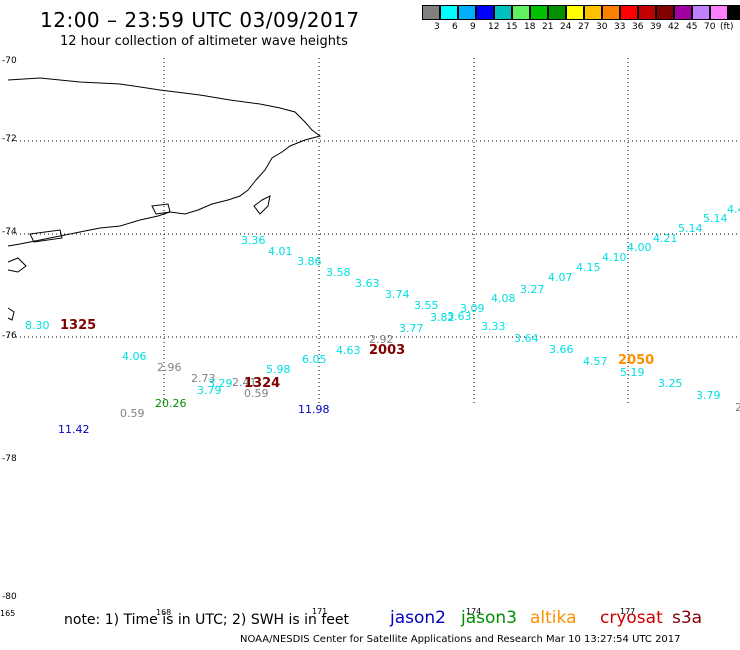  What do you see at coordinates (473, 27) in the screenshot?
I see `scale-label: 9` at bounding box center [473, 27].